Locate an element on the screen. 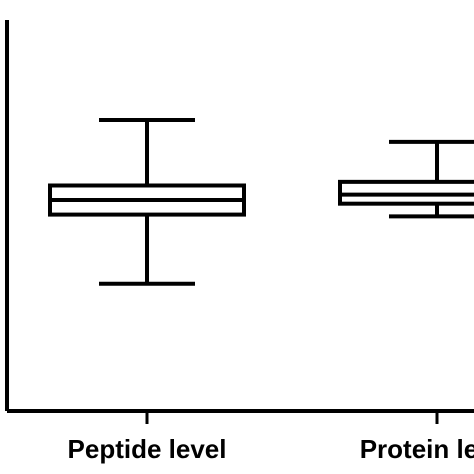 The height and width of the screenshot is (474, 474). x-tick-label-peptide-level: Peptide level is located at coordinates (147, 449).